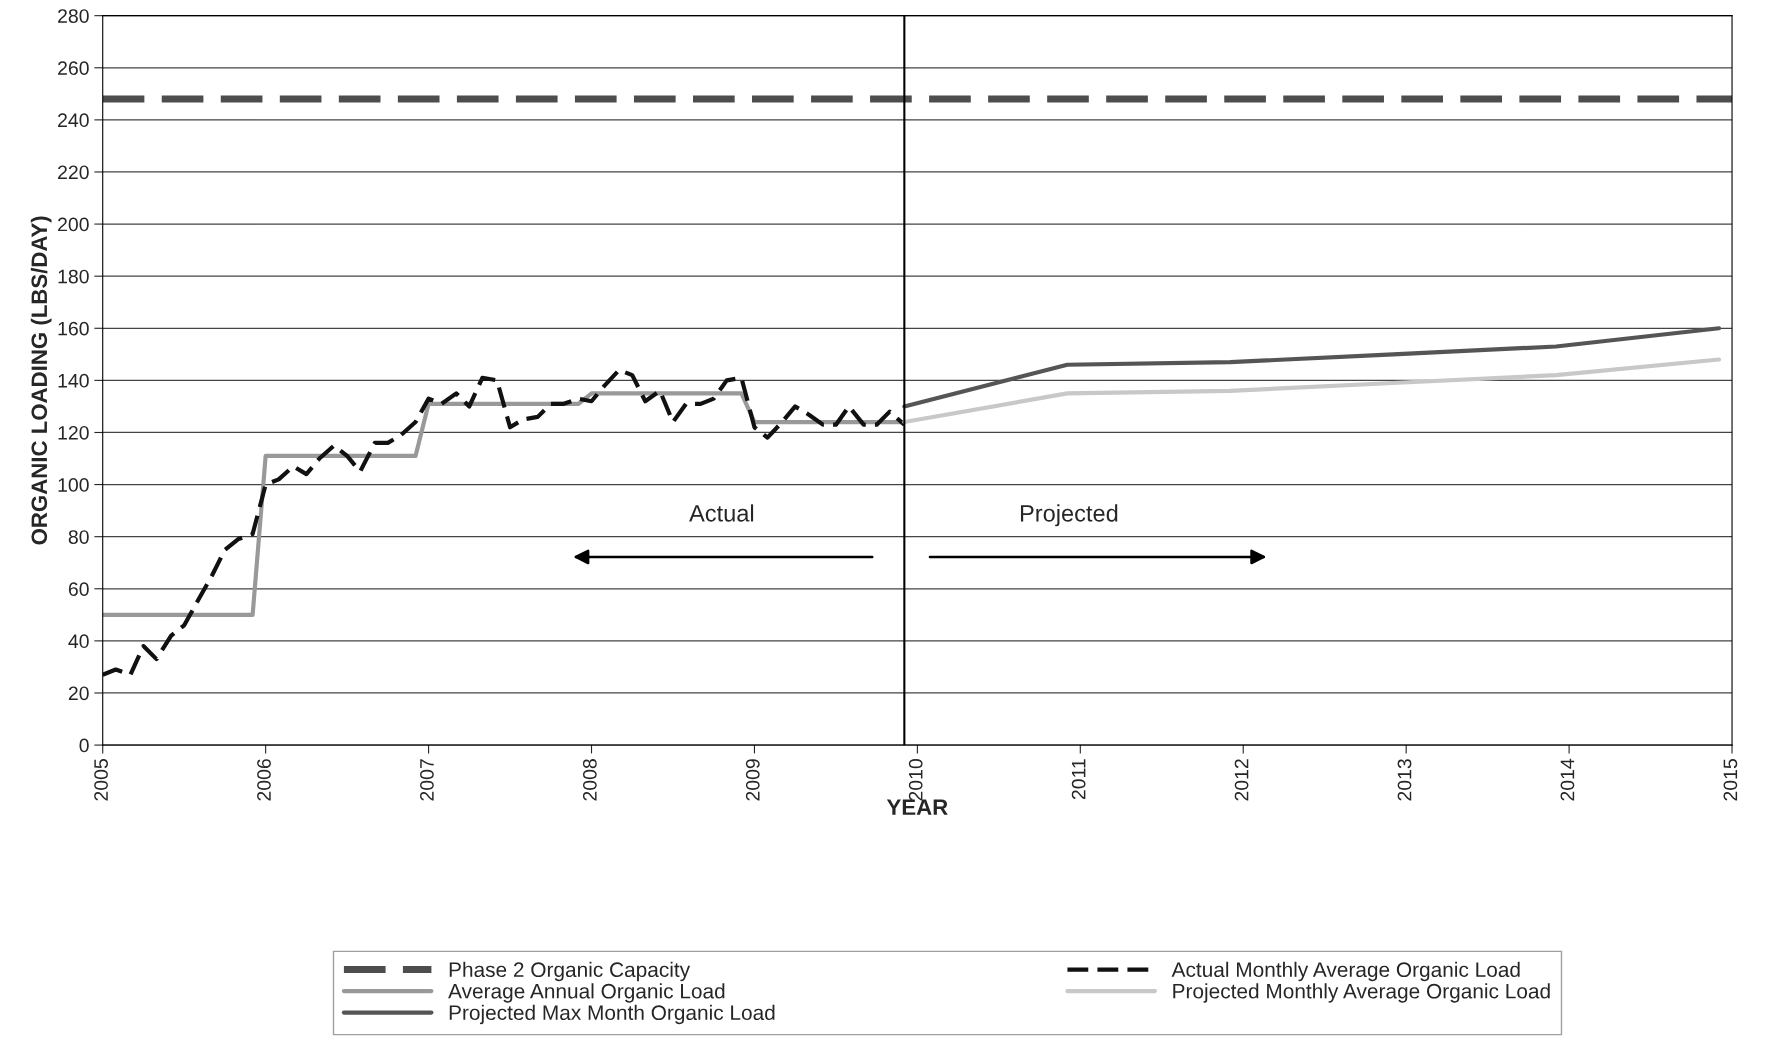 The image size is (1771, 1045). I want to click on y-tick-label: 120, so click(73, 432).